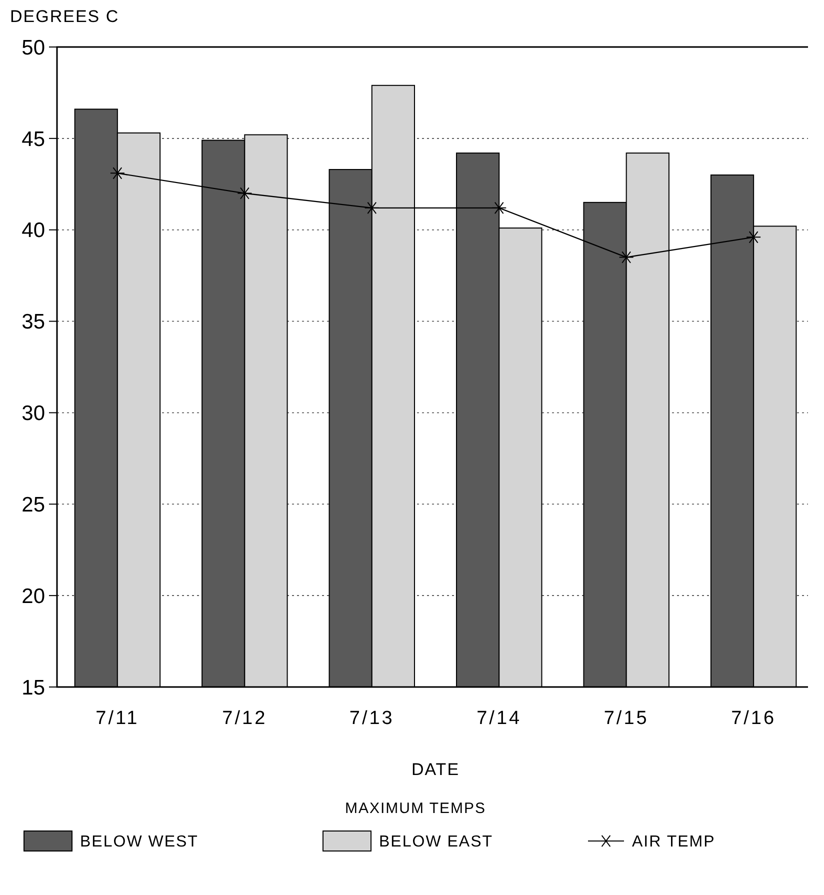  I want to click on y-tick-label: 45, so click(33, 139).